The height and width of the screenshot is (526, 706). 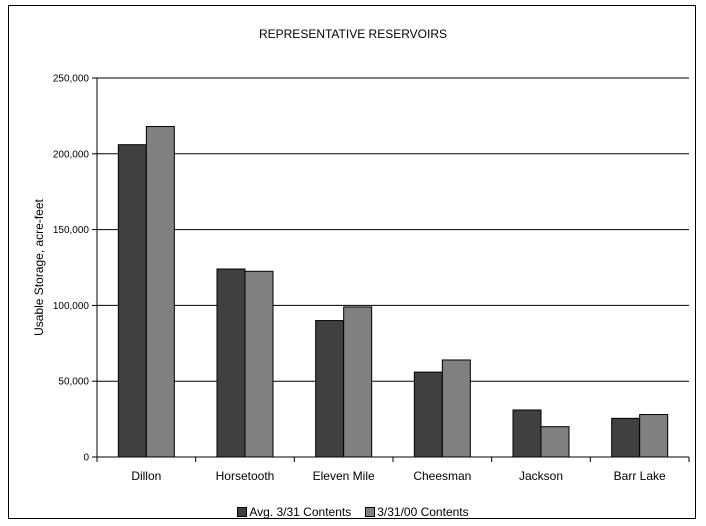 What do you see at coordinates (71, 306) in the screenshot?
I see `y-tick-label: 100,000` at bounding box center [71, 306].